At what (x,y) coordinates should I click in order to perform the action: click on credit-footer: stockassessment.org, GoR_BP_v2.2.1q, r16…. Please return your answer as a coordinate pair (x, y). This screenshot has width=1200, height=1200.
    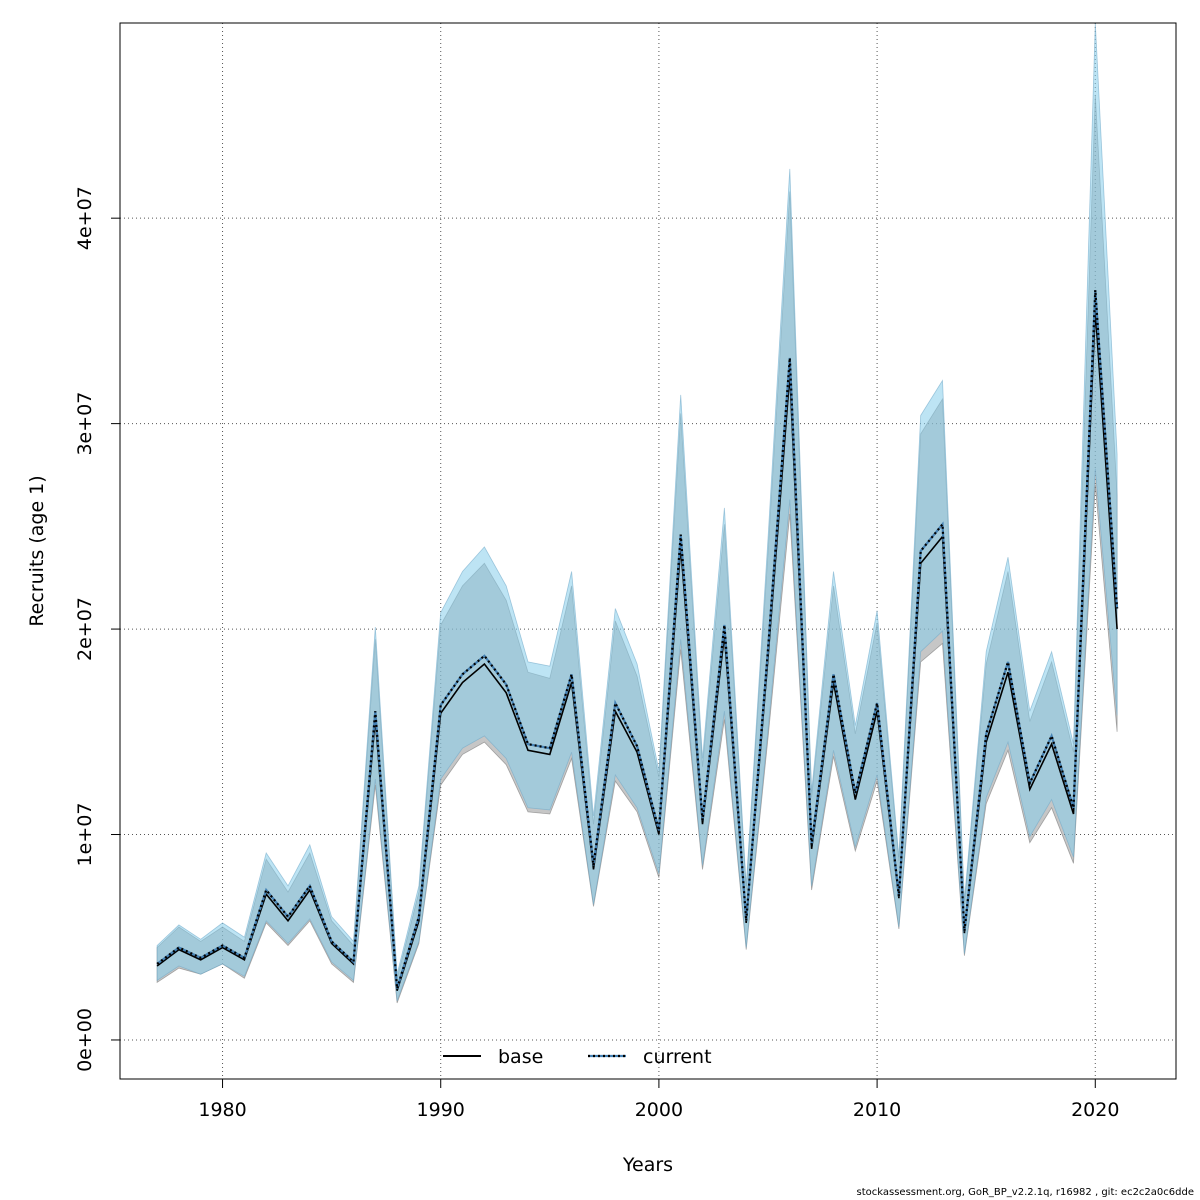
    Looking at the image, I should click on (1025, 1192).